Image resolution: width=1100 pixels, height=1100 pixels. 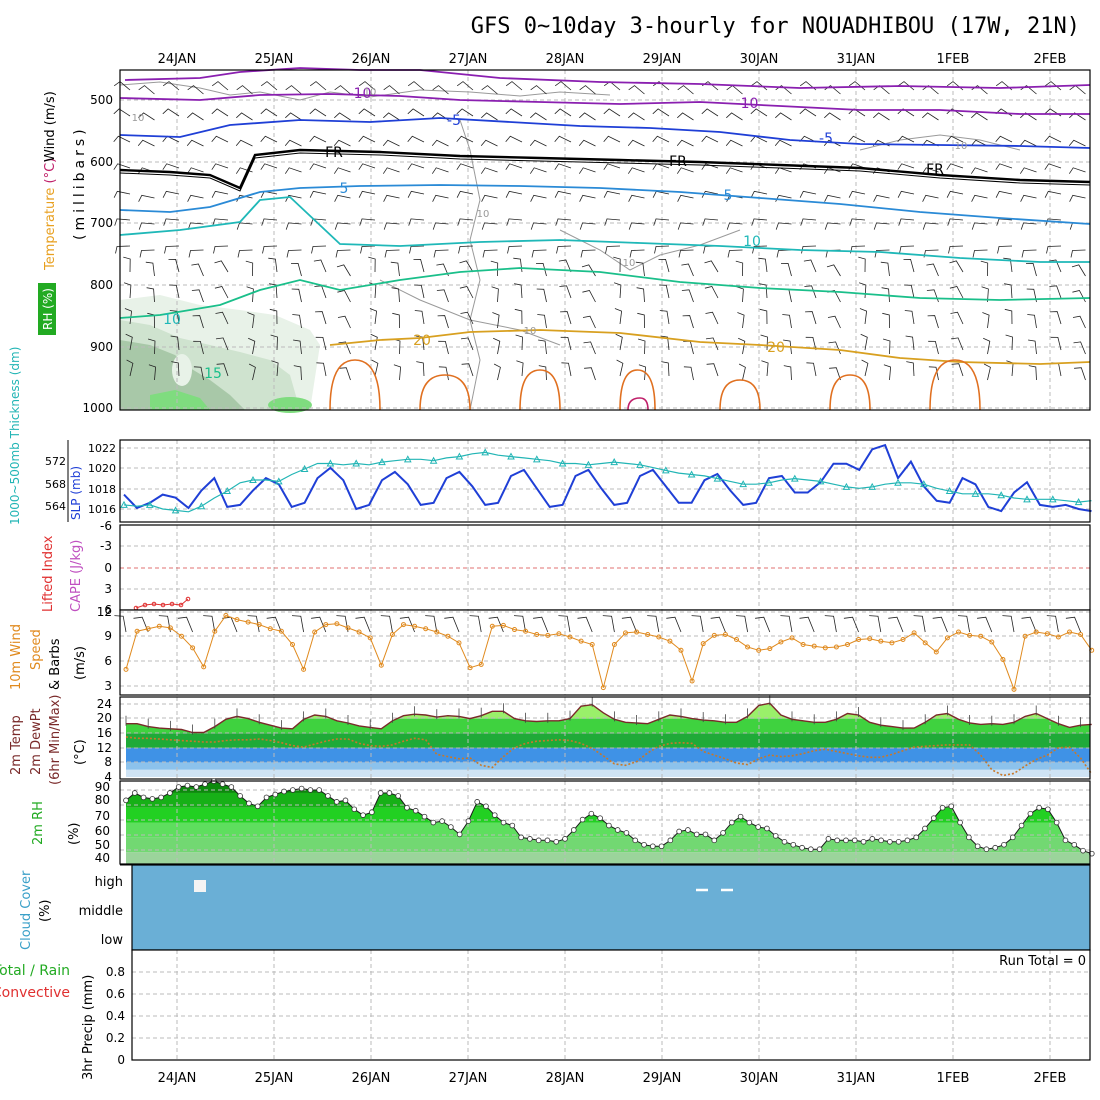 I want to click on contour-label-rh10: 10, so click(x=961, y=146).